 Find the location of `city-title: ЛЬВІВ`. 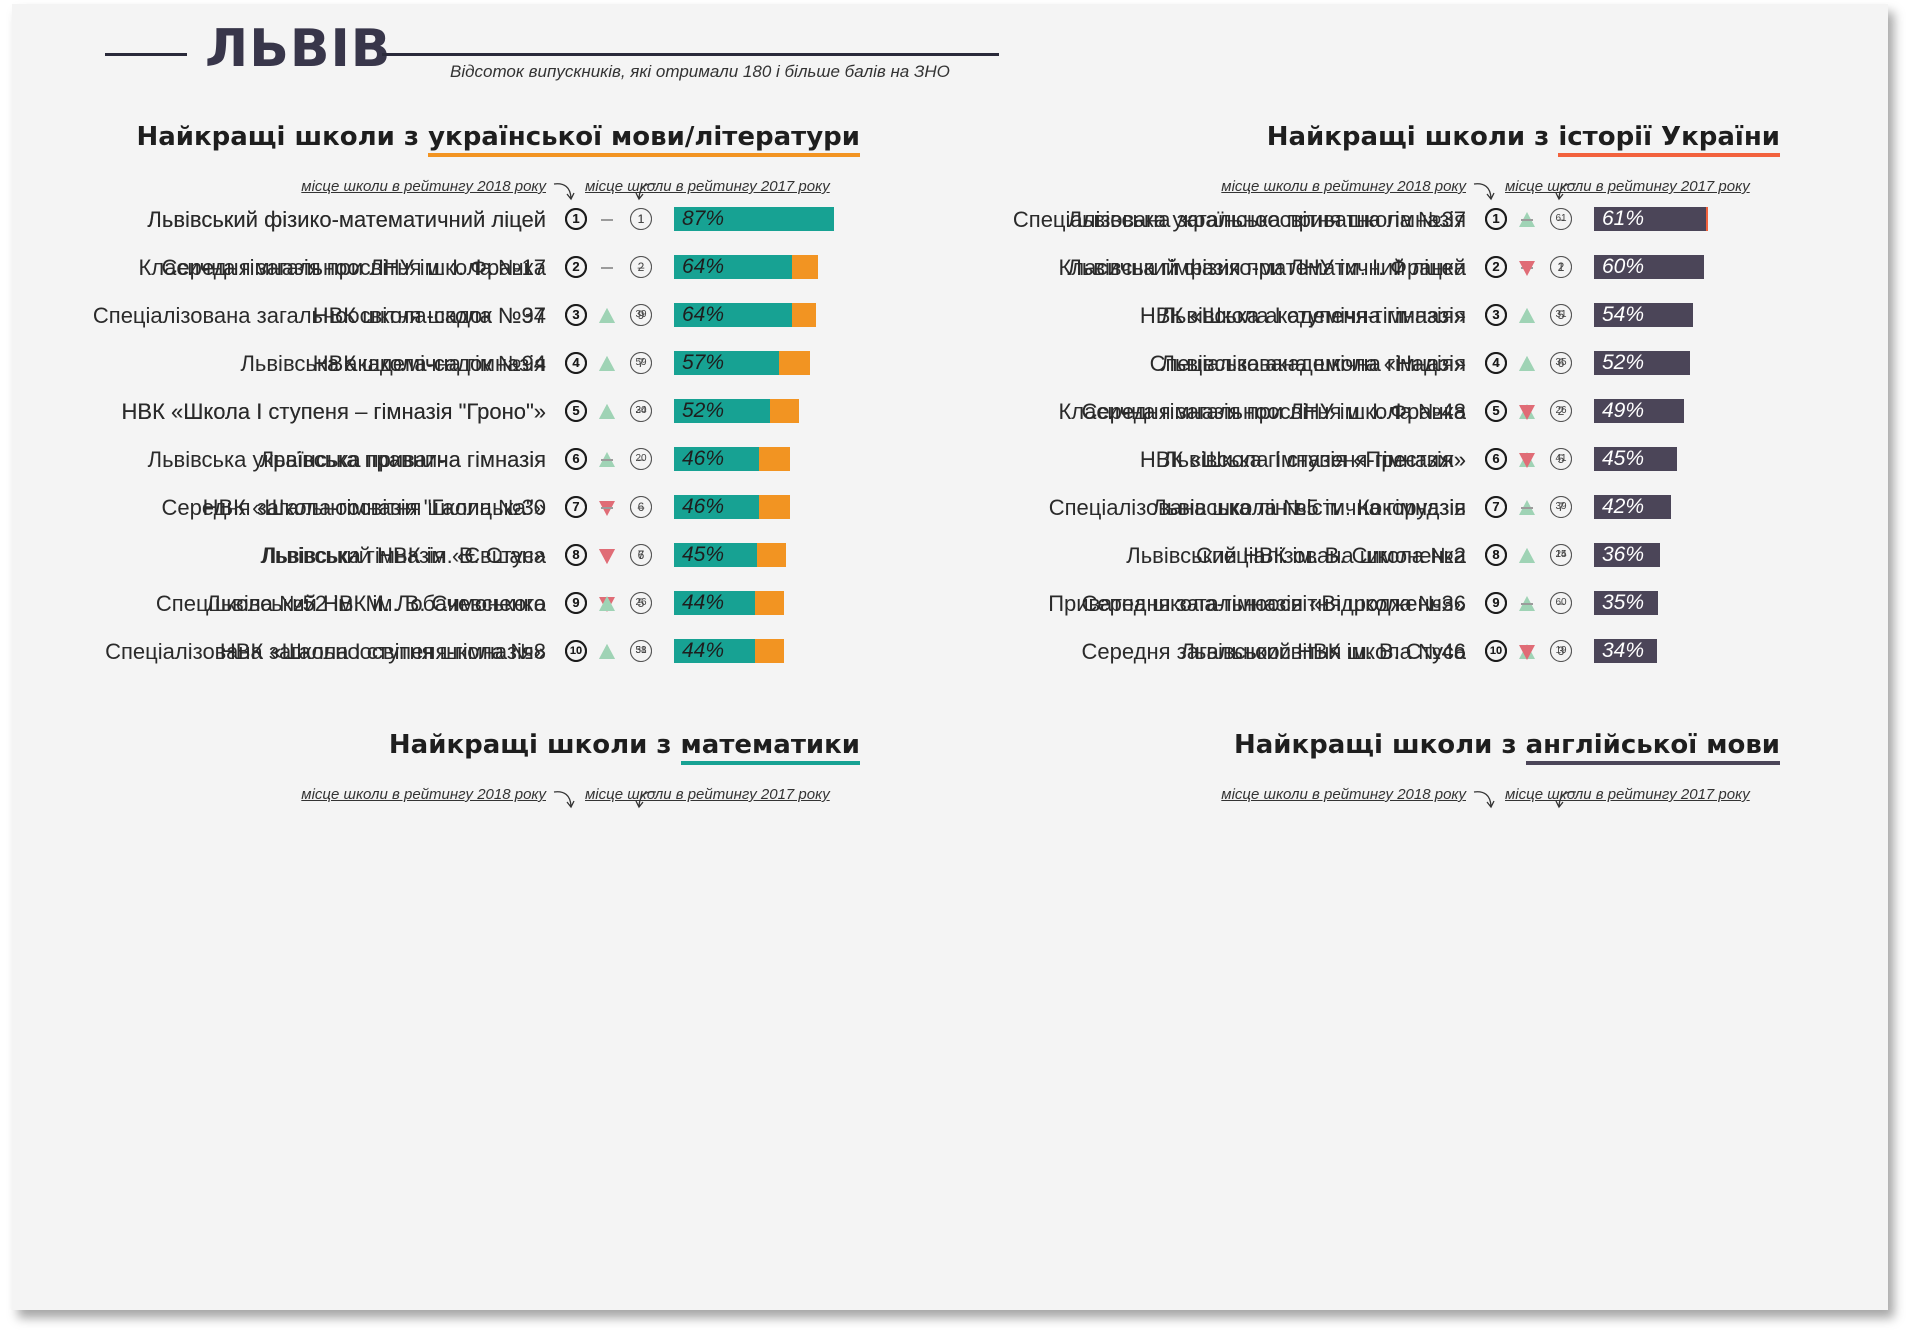

city-title: ЛЬВІВ is located at coordinates (298, 49).